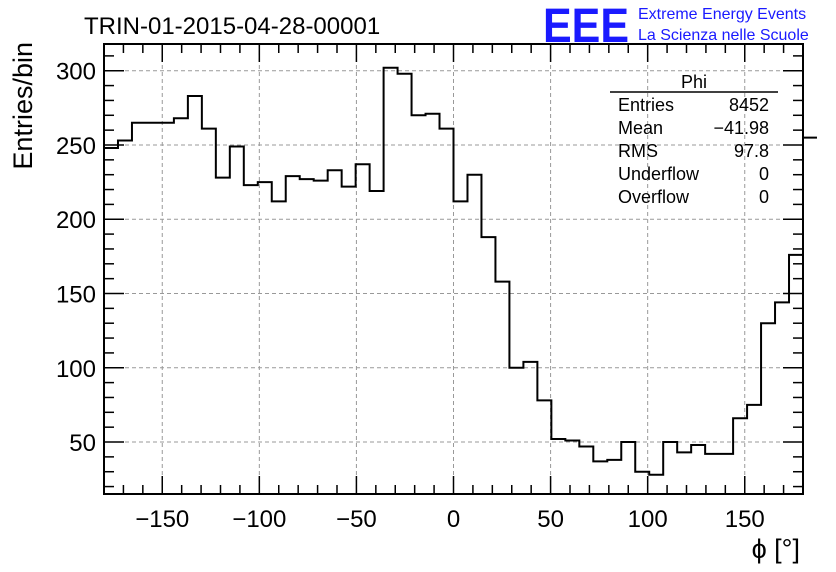  Describe the element at coordinates (723, 35) in the screenshot. I see `eee-logo-line2: La Scienza nelle Scuole` at that location.